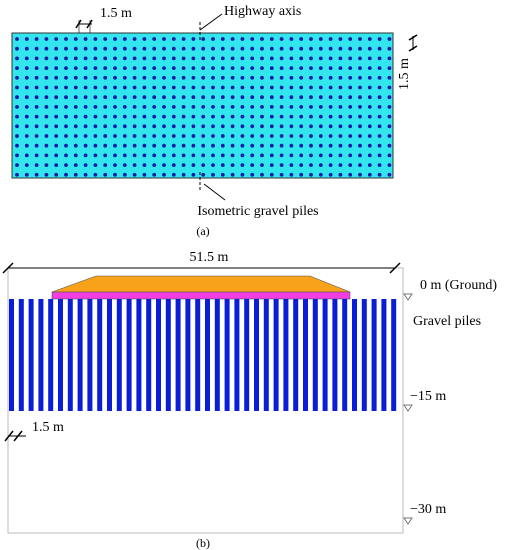  What do you see at coordinates (202, 231) in the screenshot?
I see `caption: (a)` at bounding box center [202, 231].